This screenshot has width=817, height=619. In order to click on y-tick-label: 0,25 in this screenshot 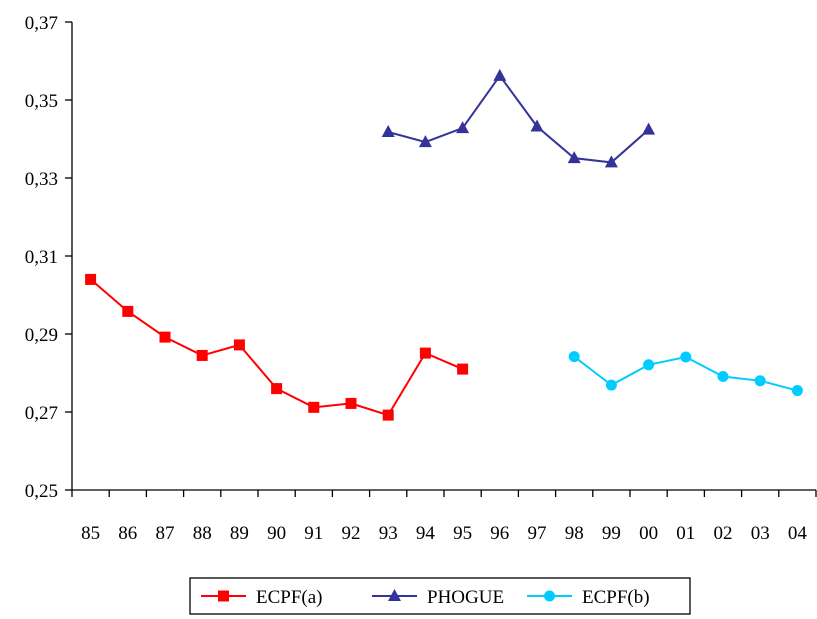, I will do `click(41, 491)`.